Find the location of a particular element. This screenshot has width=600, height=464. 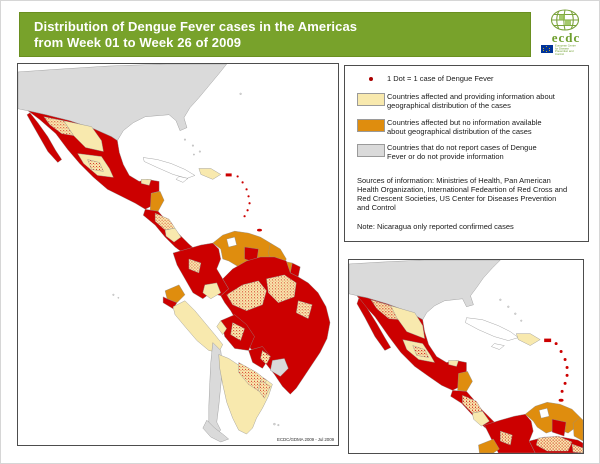

mexico-region is located at coordinates (93, 160).